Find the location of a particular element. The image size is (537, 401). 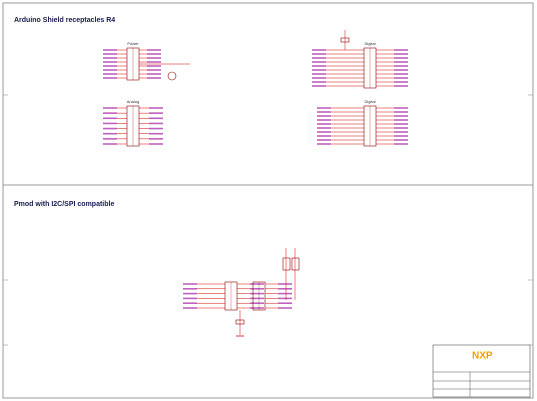

nxp-logo: NXP is located at coordinates (482, 356).